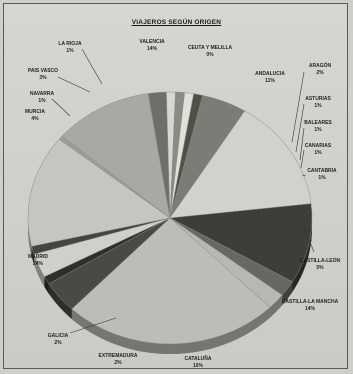 The height and width of the screenshot is (374, 353). Describe the element at coordinates (43, 78) in the screenshot. I see `slice-value-17: 3%` at that location.